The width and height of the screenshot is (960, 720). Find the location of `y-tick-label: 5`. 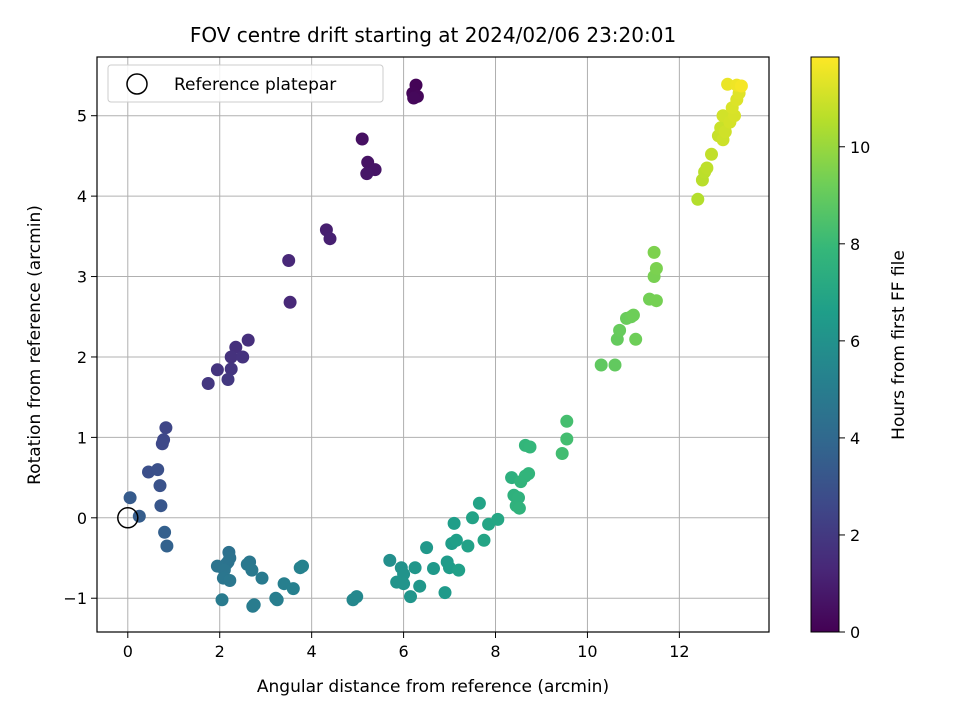

y-tick-label: 5 is located at coordinates (82, 116).